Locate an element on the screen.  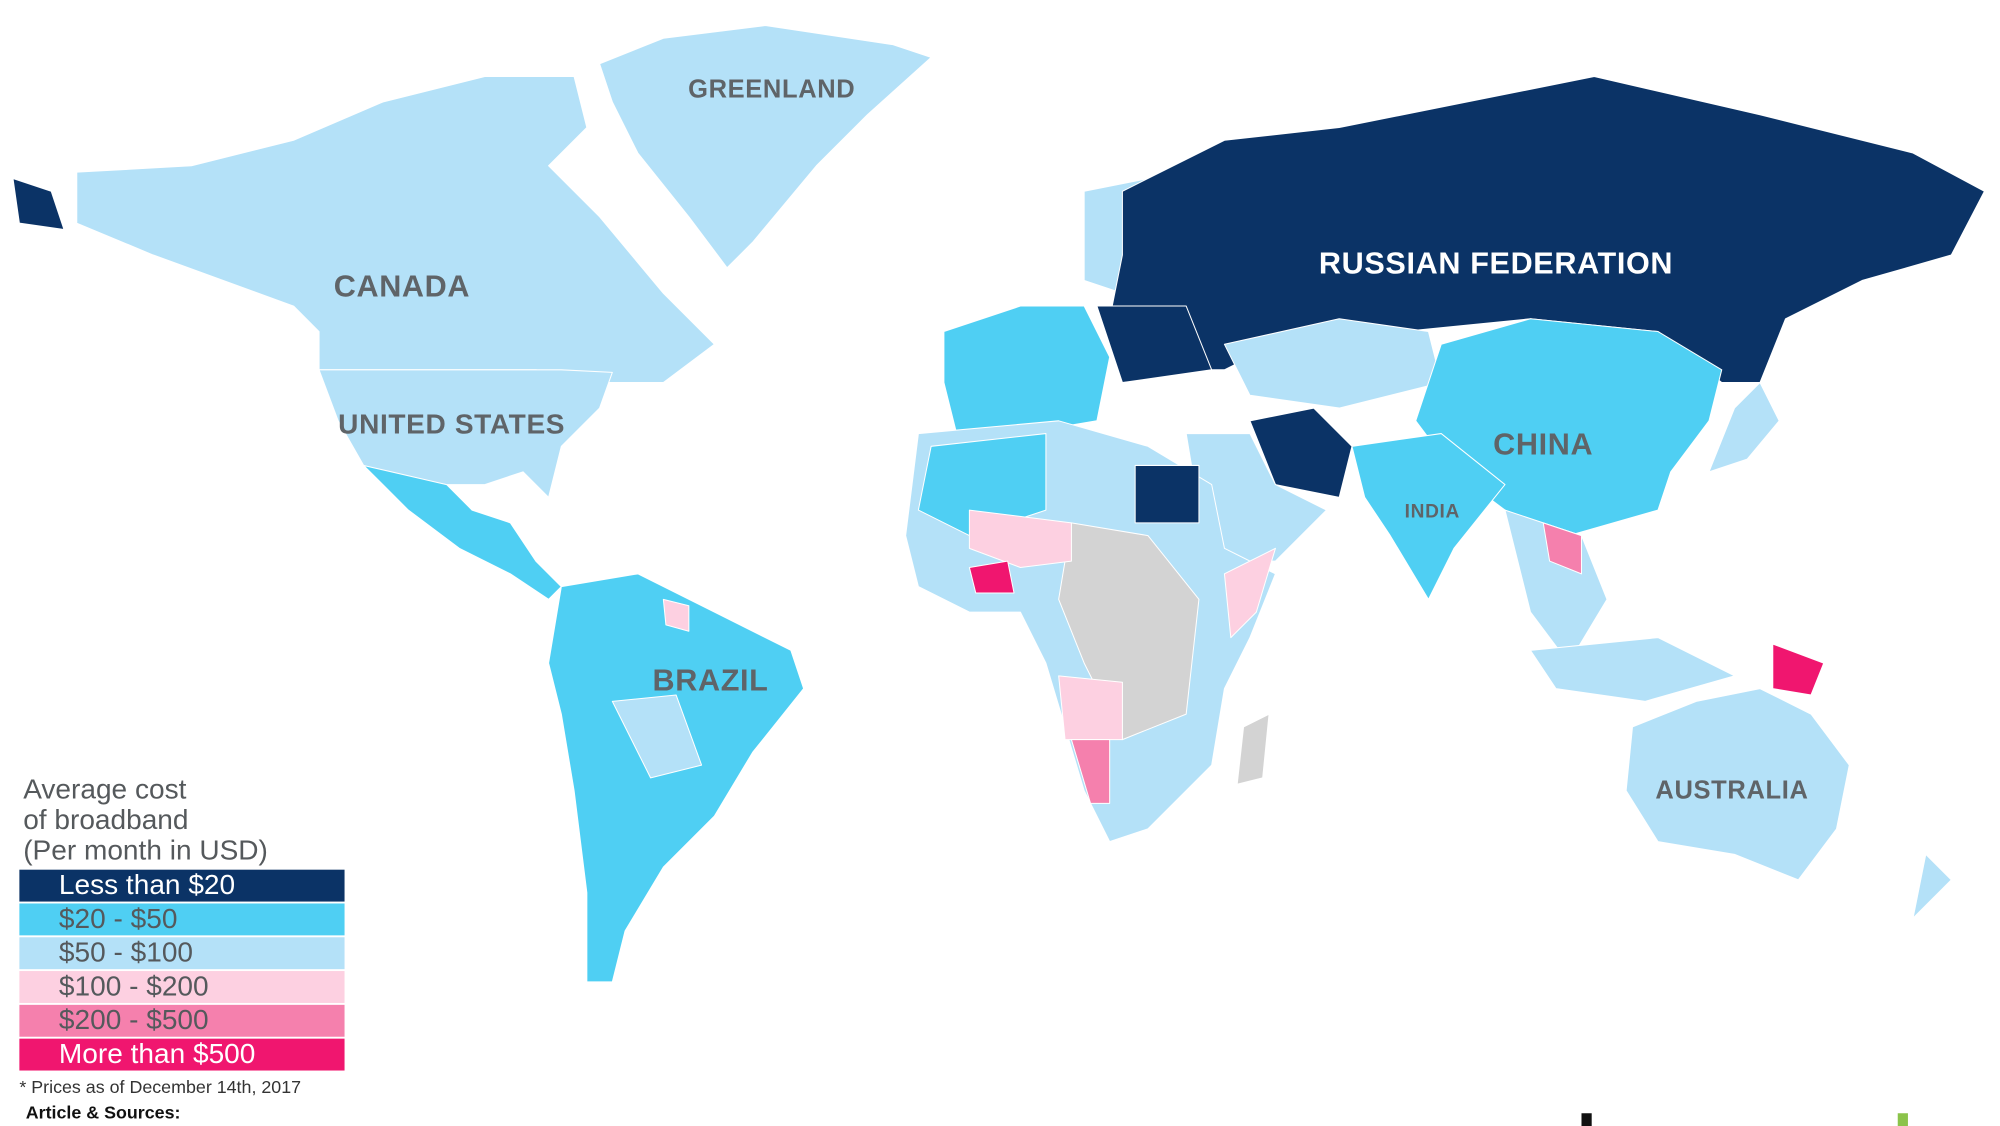
country-label: CANADA is located at coordinates (402, 286).